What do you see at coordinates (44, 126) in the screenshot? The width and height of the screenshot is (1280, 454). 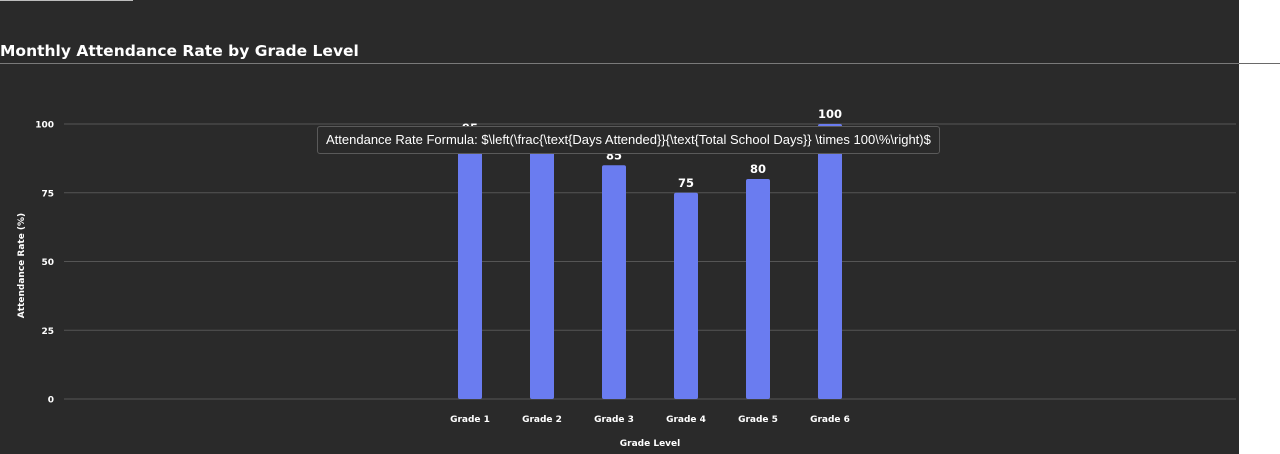 I see `y-tick-label: 100` at bounding box center [44, 126].